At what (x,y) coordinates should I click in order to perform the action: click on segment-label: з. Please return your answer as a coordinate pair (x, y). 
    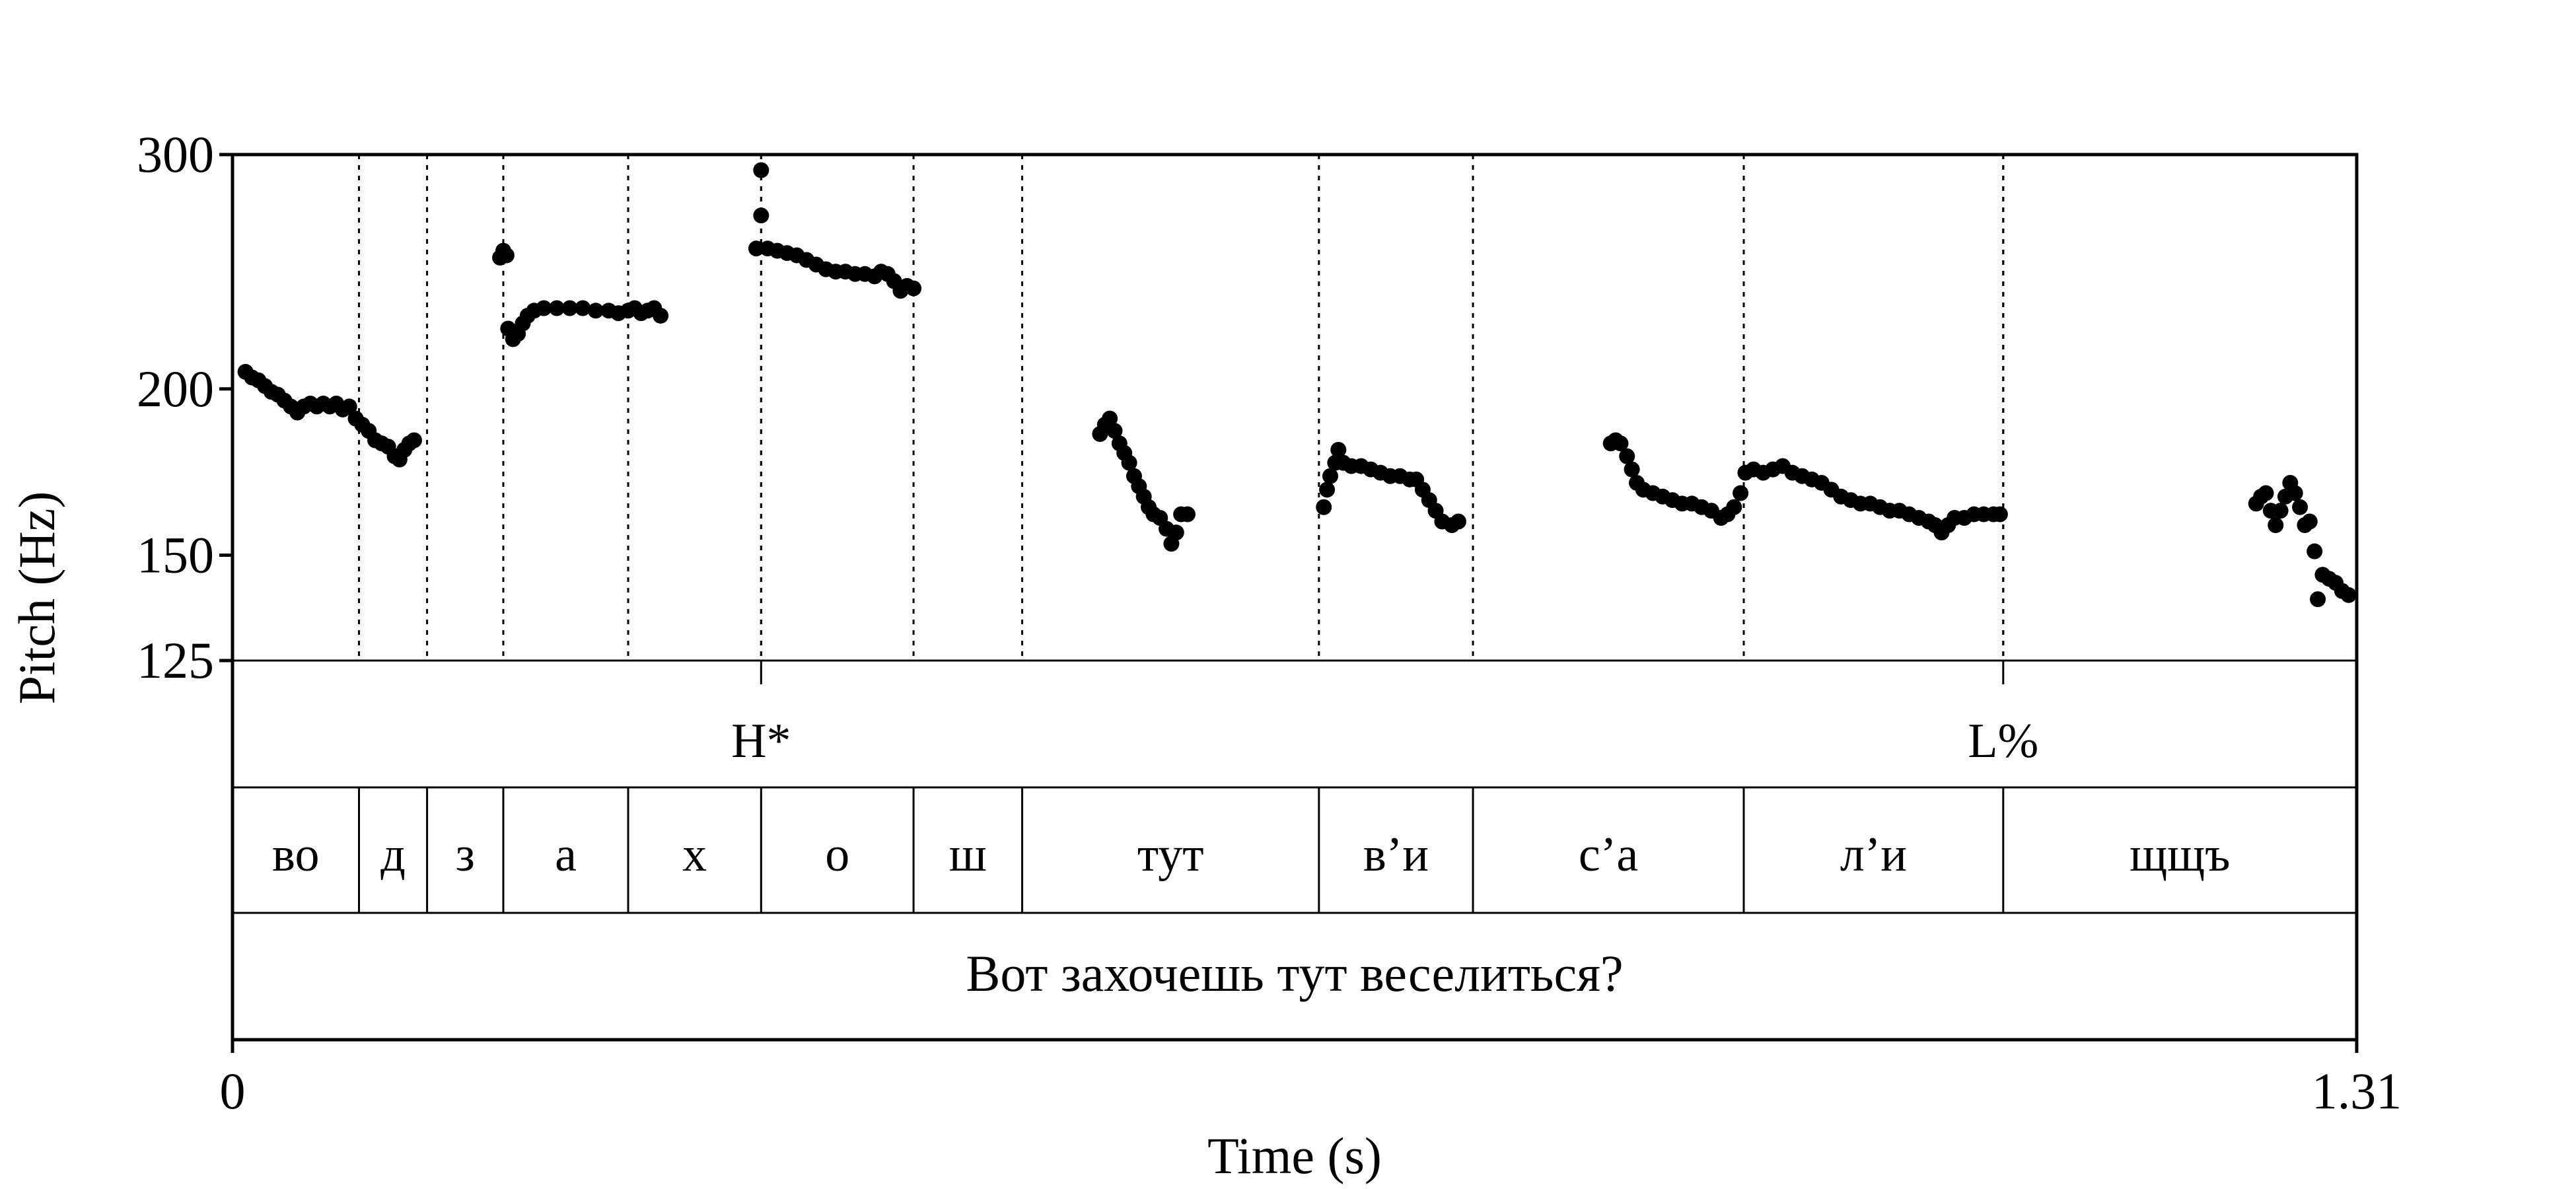
    Looking at the image, I should click on (466, 855).